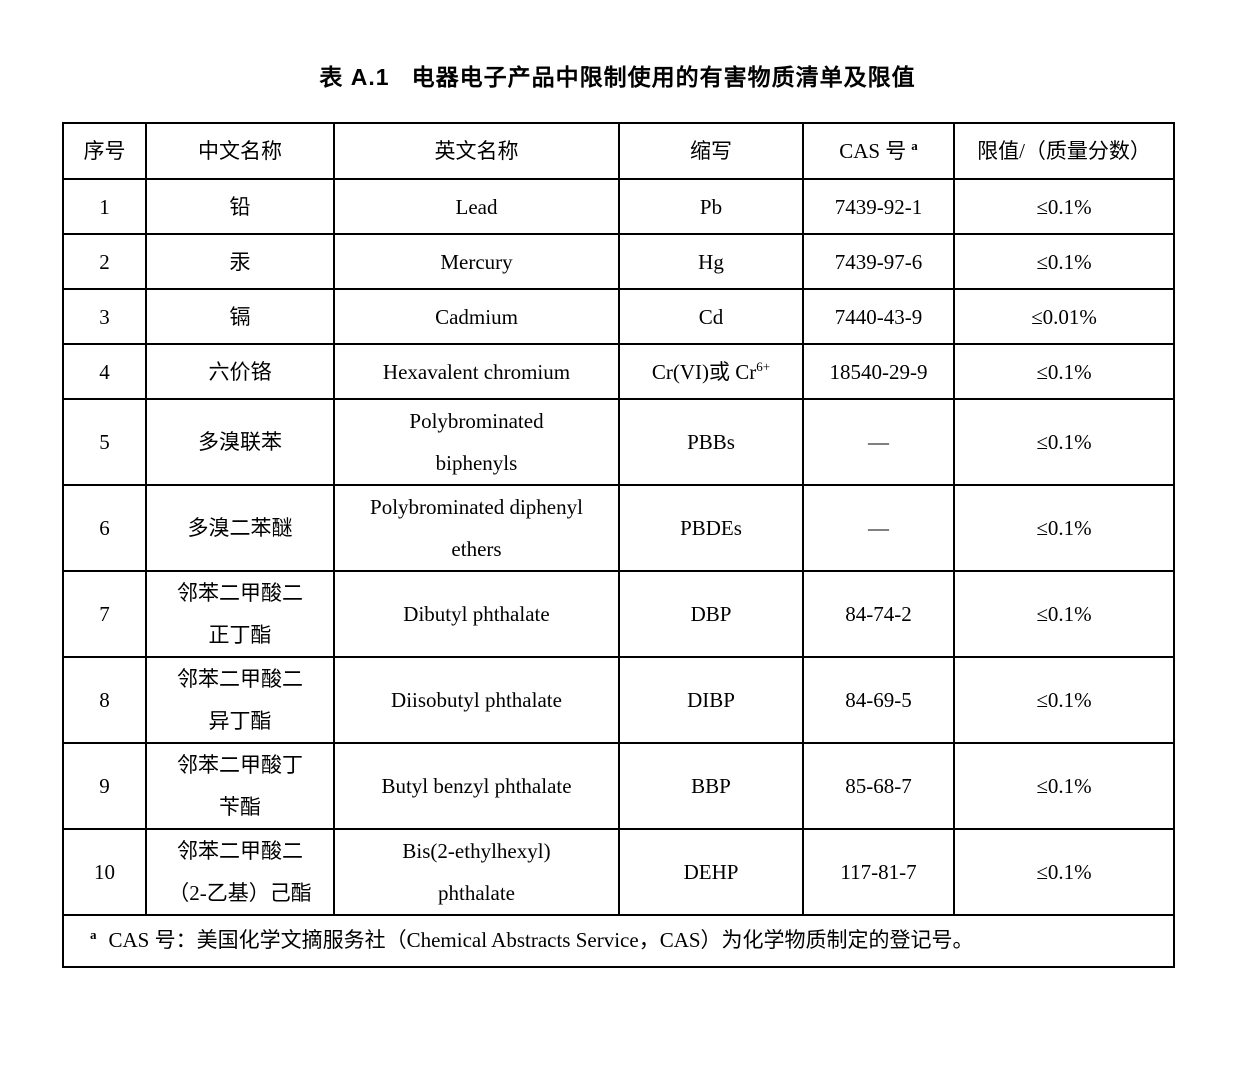 This screenshot has height=1072, width=1235. I want to click on cell-abbreviation: PBDEs, so click(711, 528).